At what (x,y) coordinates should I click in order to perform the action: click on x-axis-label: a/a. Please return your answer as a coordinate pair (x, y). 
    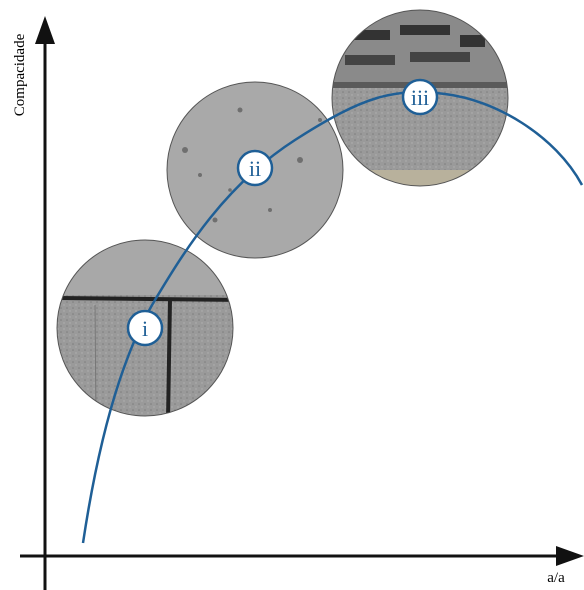
    Looking at the image, I should click on (556, 578).